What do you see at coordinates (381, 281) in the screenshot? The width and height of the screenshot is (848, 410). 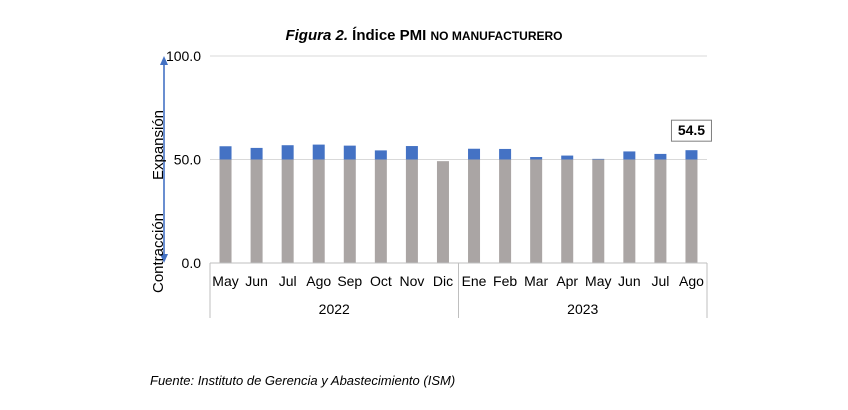 I see `x-tick-label: Oct` at bounding box center [381, 281].